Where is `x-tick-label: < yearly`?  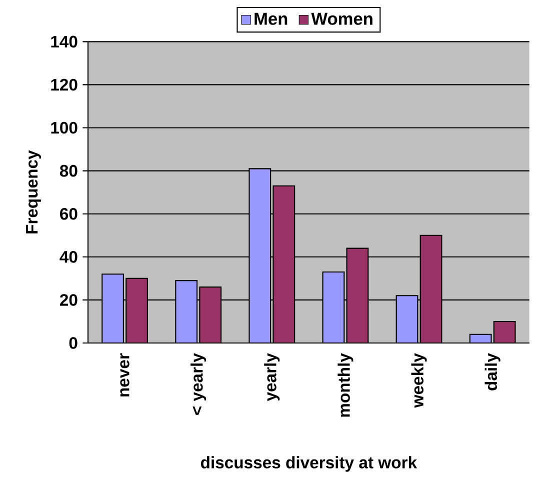 x-tick-label: < yearly is located at coordinates (198, 384).